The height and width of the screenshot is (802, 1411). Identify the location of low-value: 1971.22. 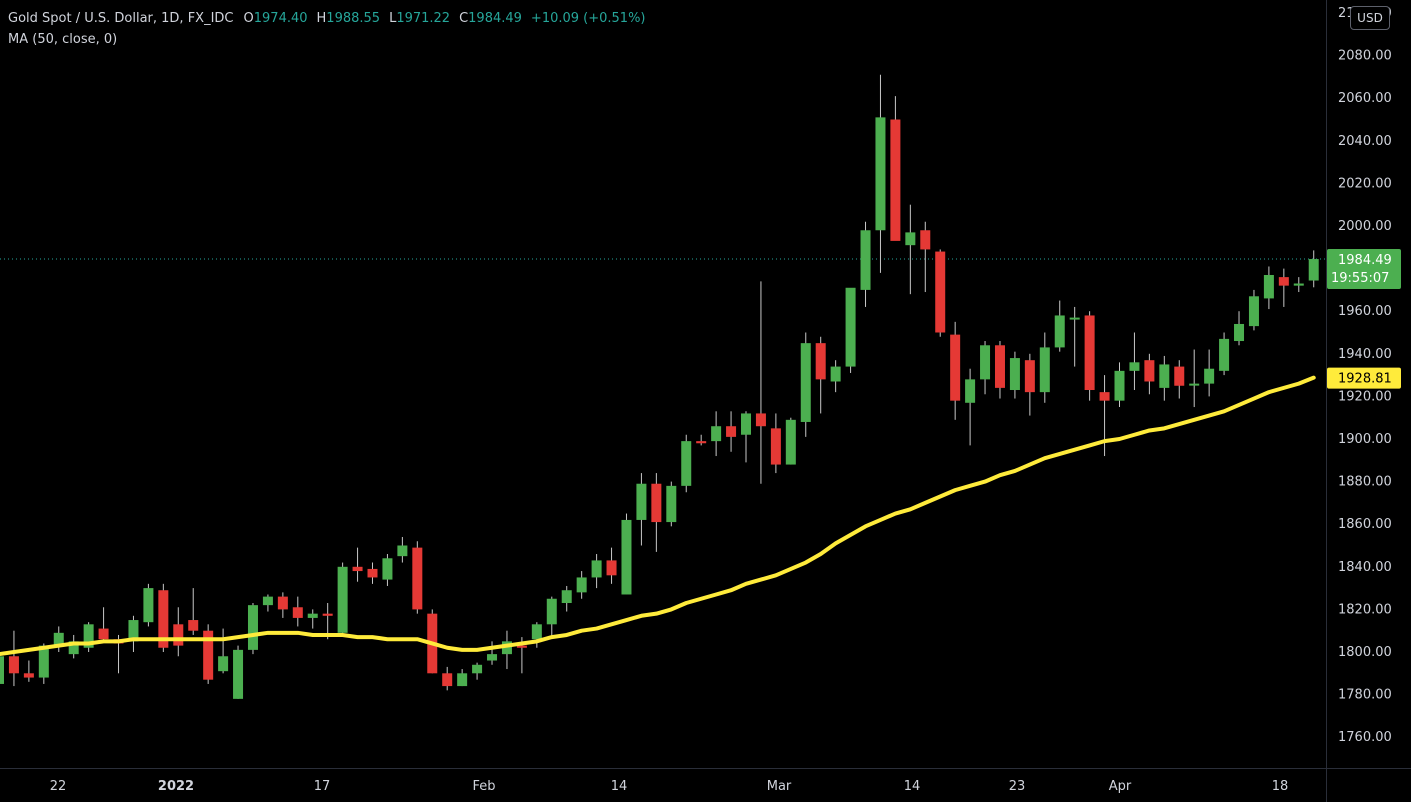
(423, 18).